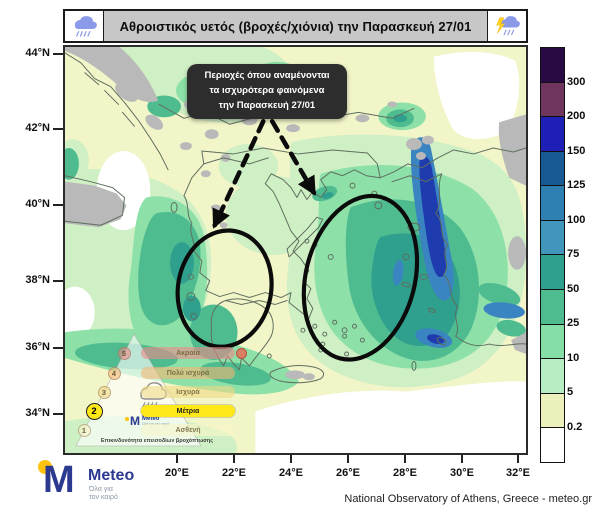  I want to click on colorbar-tick-label: 10, so click(573, 357).